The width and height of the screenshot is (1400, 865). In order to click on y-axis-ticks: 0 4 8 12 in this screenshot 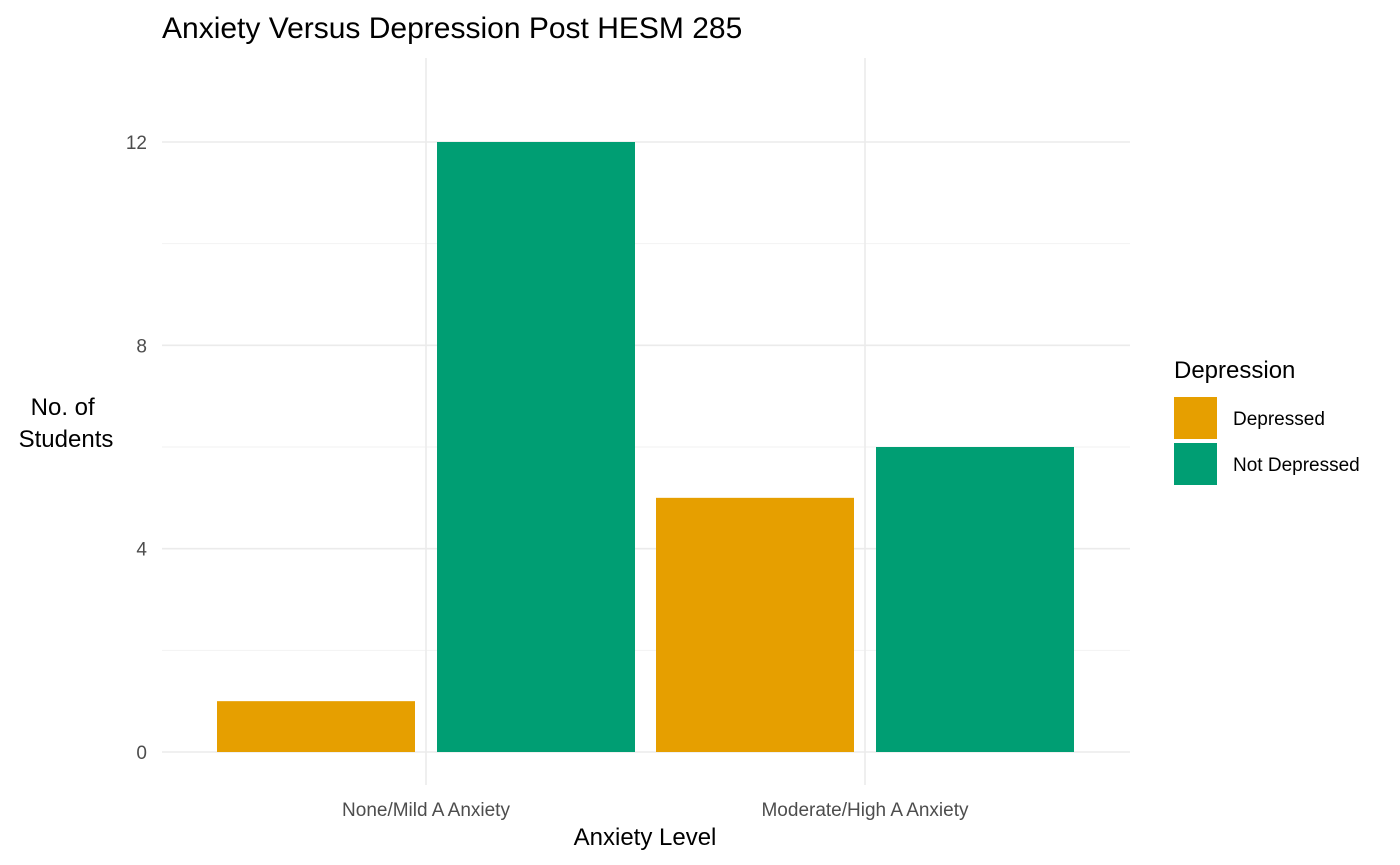, I will do `click(137, 448)`.